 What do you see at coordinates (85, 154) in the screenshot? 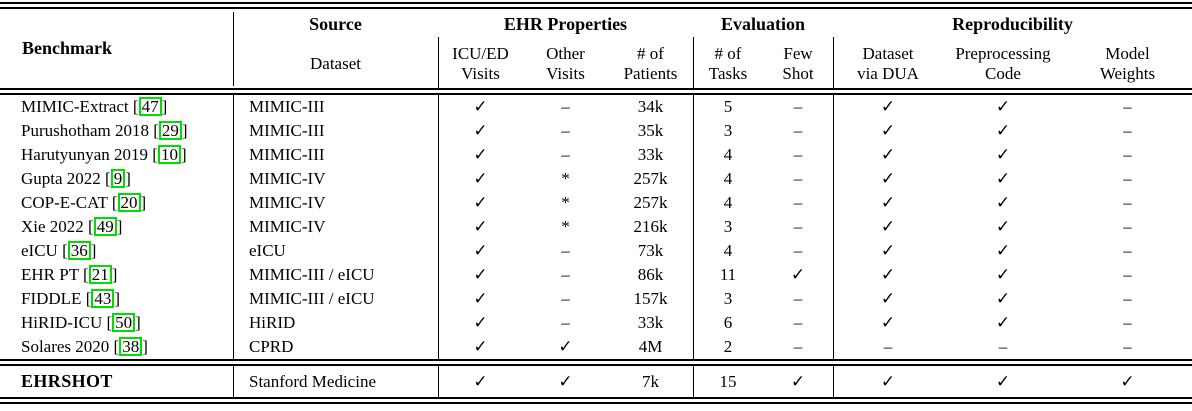
I see `benchmark-name: Harutyunyan 2019` at bounding box center [85, 154].